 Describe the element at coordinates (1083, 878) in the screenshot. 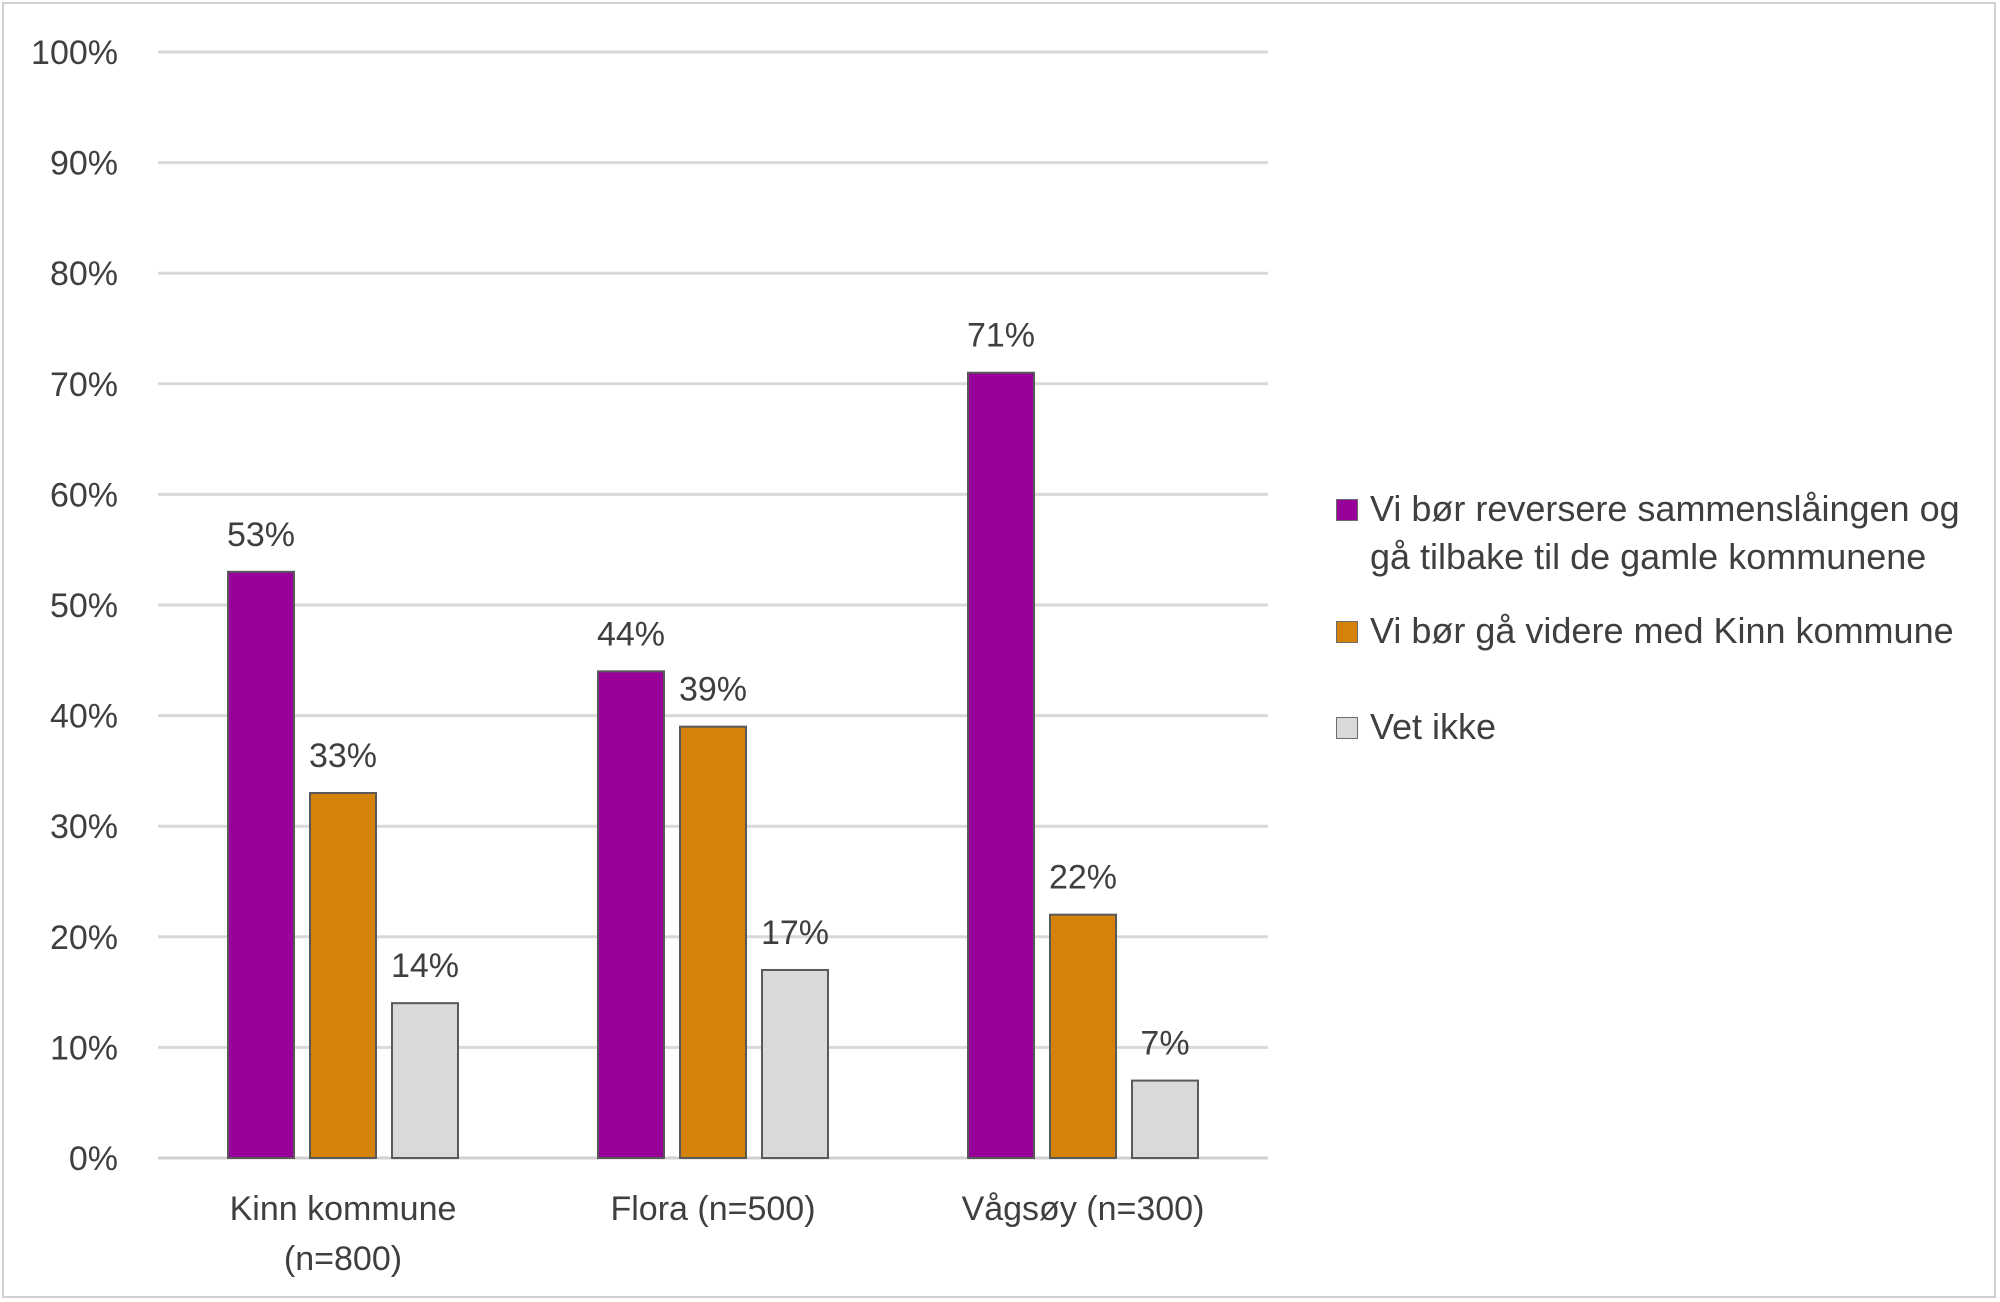

I see `data-label: 22%` at that location.